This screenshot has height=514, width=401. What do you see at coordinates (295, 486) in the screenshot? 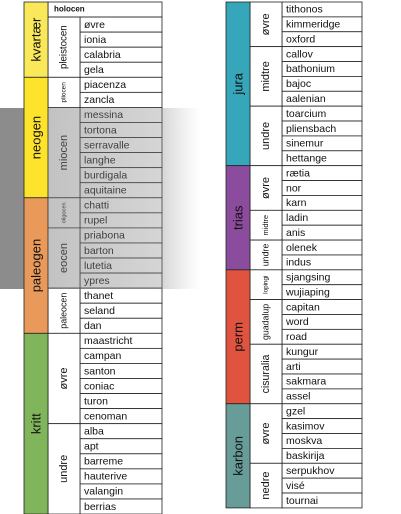
I see `stage-label: visé` at bounding box center [295, 486].